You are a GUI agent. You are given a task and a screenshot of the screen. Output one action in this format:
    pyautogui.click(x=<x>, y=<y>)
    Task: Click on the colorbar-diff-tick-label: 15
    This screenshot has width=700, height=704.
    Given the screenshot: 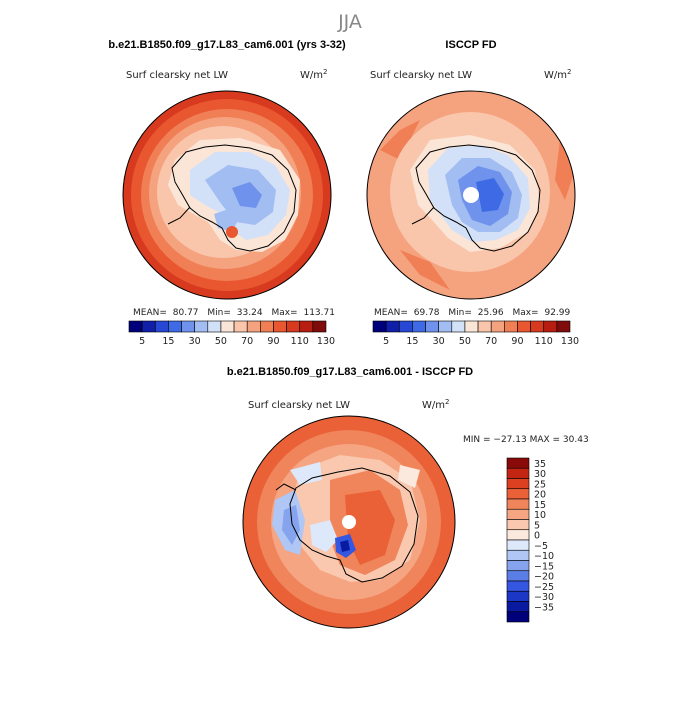 What is the action you would take?
    pyautogui.click(x=540, y=505)
    